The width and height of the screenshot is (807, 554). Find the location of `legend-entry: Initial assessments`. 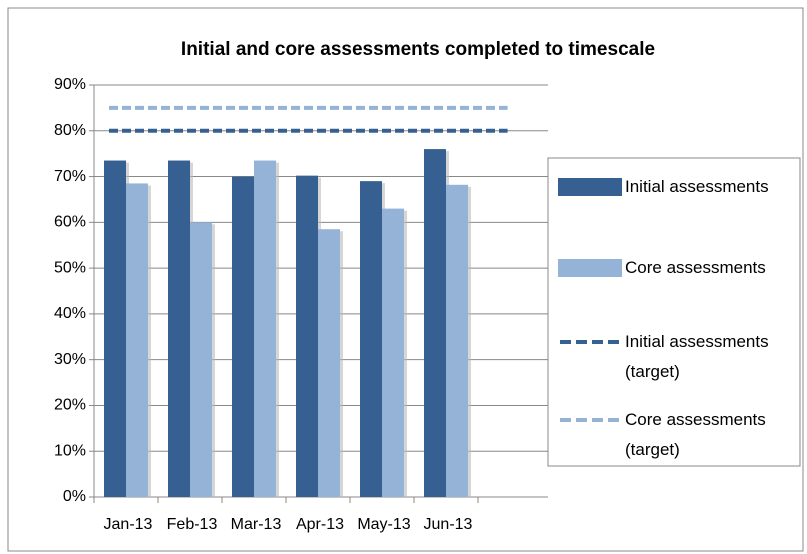

legend-entry: Initial assessments is located at coordinates (697, 186).